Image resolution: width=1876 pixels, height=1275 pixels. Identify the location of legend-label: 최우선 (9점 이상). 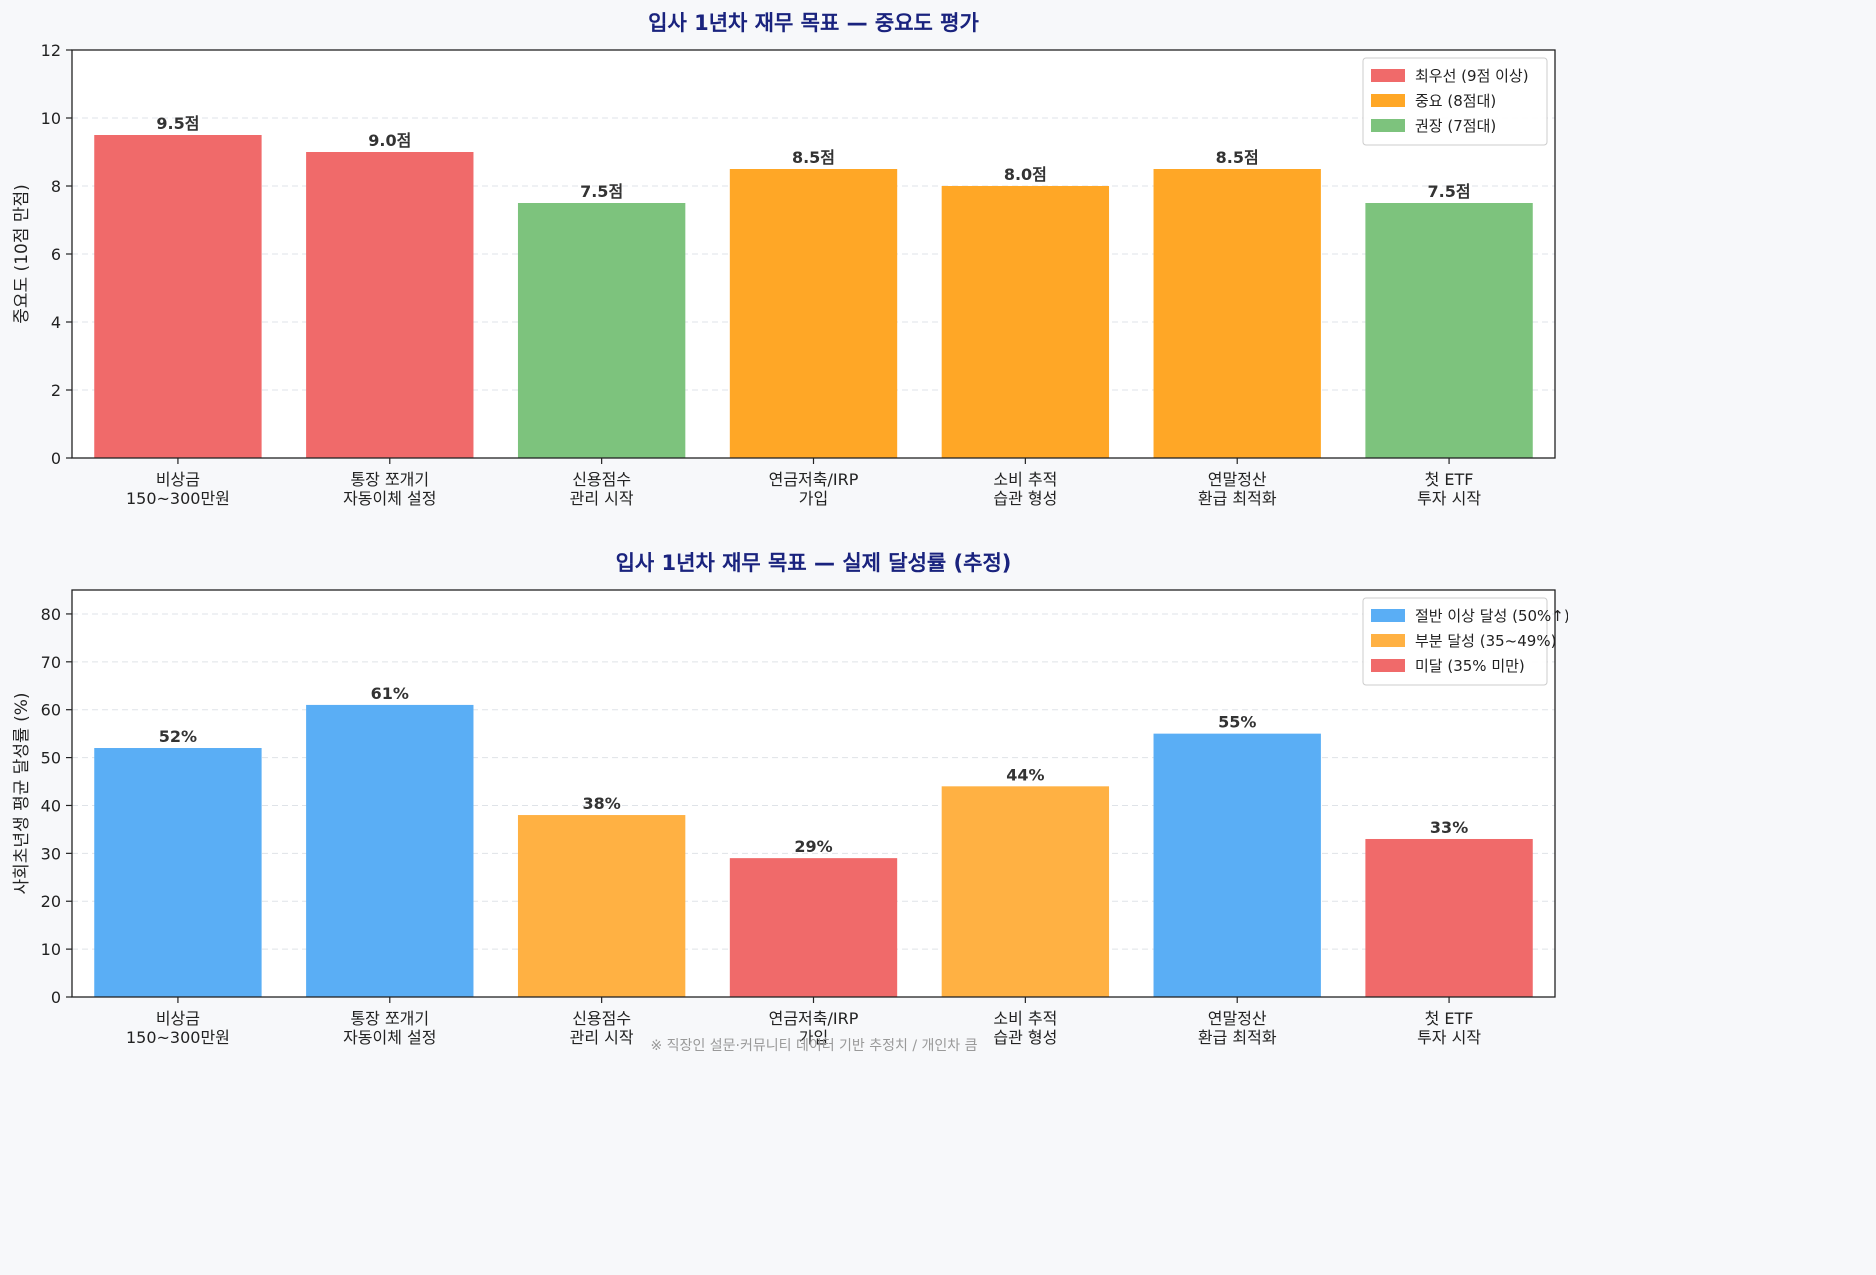
(1472, 76).